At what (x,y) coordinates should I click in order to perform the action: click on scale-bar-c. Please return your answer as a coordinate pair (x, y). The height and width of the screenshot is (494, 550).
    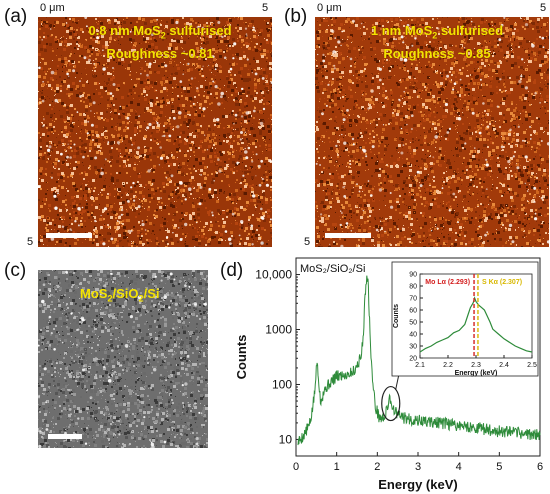
    Looking at the image, I should click on (65, 436).